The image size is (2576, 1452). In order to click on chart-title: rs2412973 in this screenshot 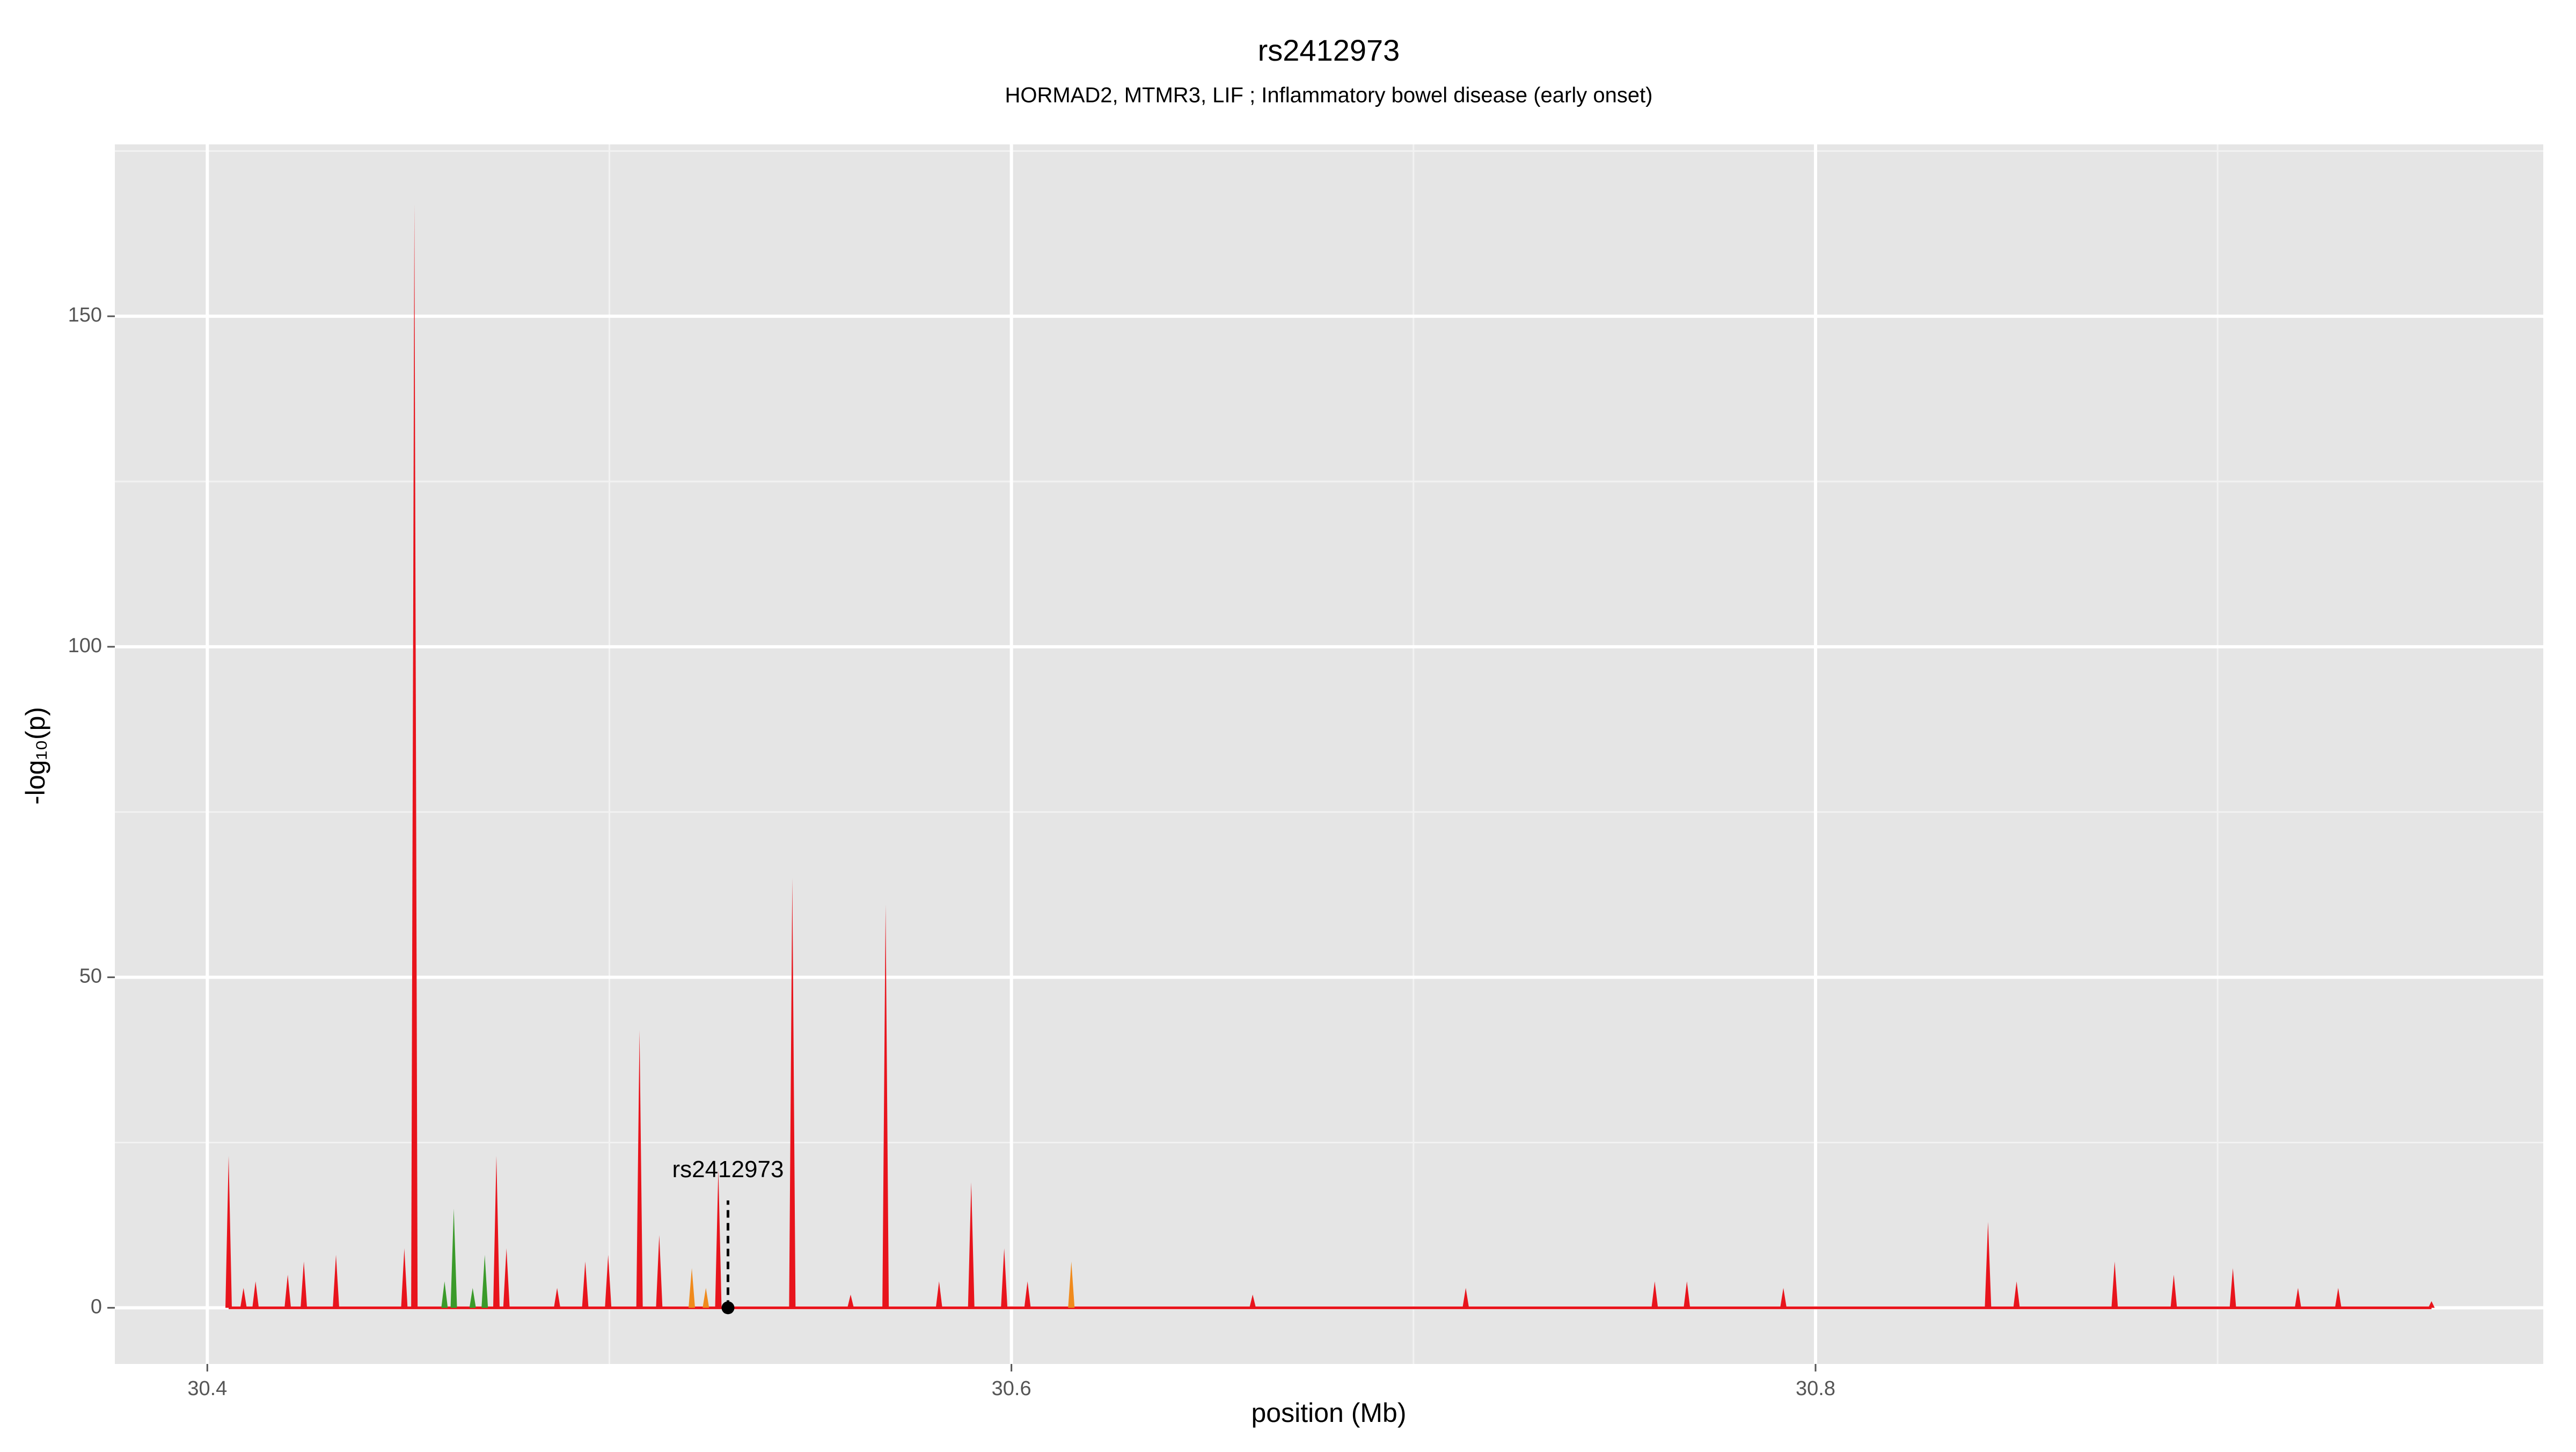, I will do `click(1329, 50)`.